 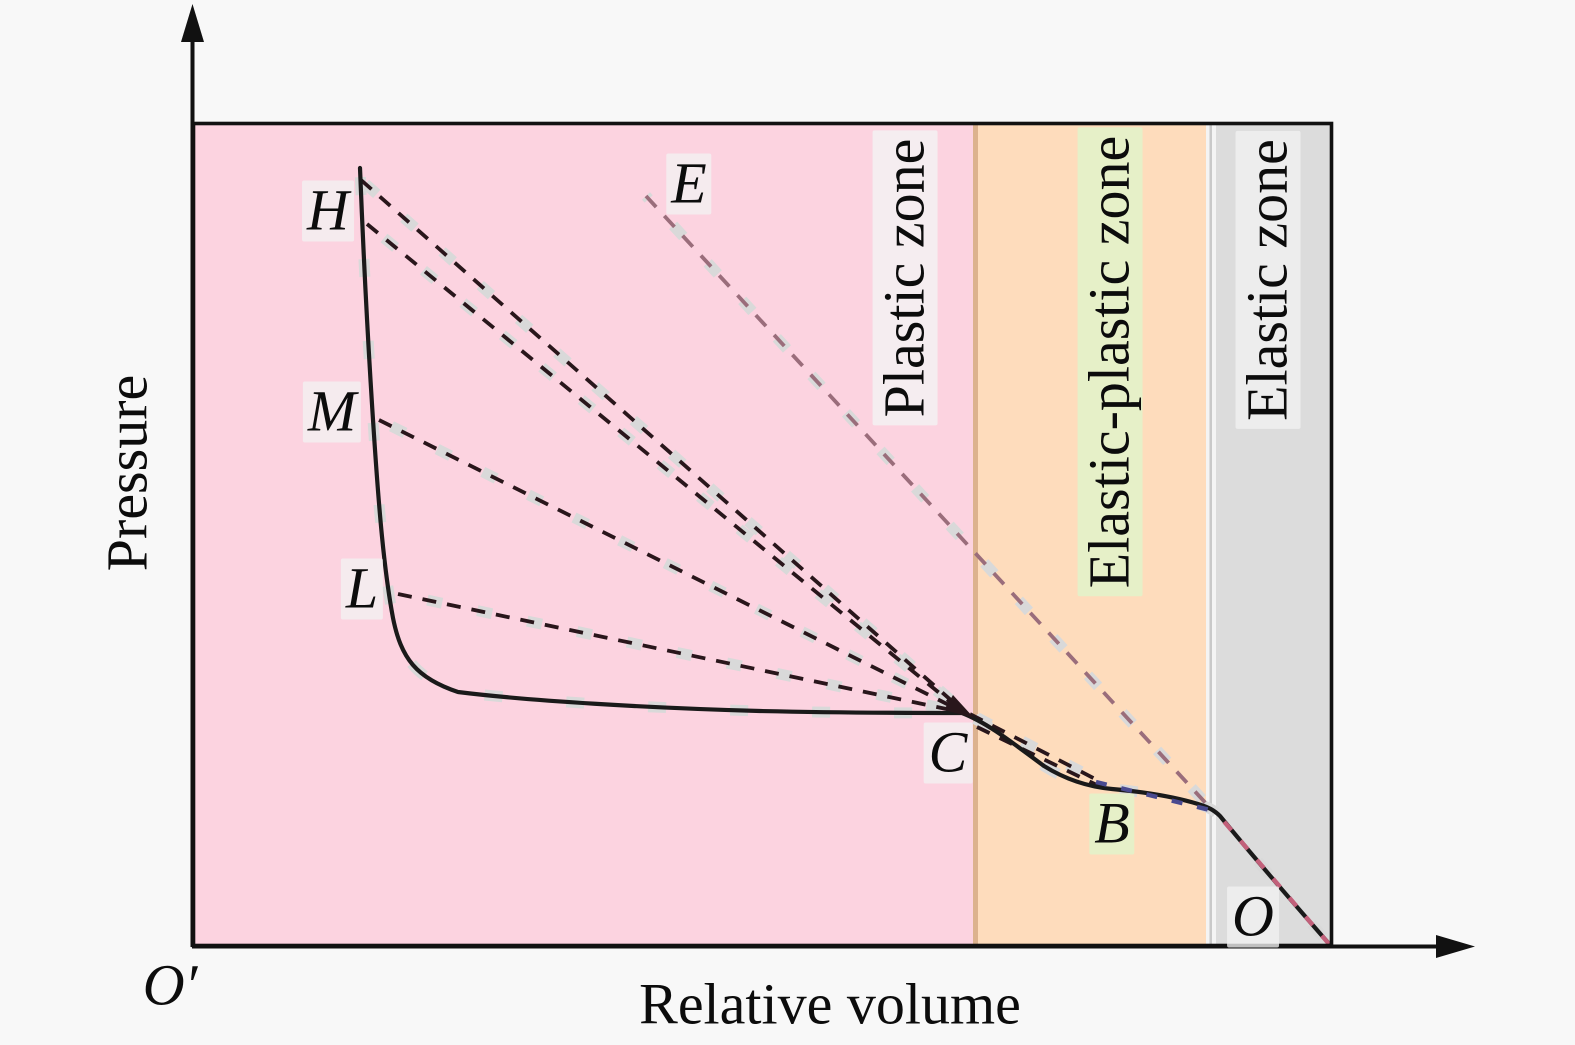 I want to click on release-chord-l-c, so click(x=677, y=652).